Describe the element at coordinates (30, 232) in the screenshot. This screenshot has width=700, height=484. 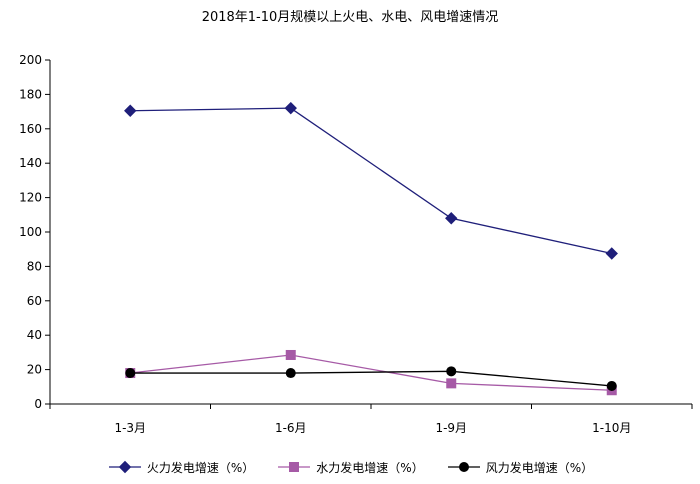
I see `y-tick-label: 100` at that location.